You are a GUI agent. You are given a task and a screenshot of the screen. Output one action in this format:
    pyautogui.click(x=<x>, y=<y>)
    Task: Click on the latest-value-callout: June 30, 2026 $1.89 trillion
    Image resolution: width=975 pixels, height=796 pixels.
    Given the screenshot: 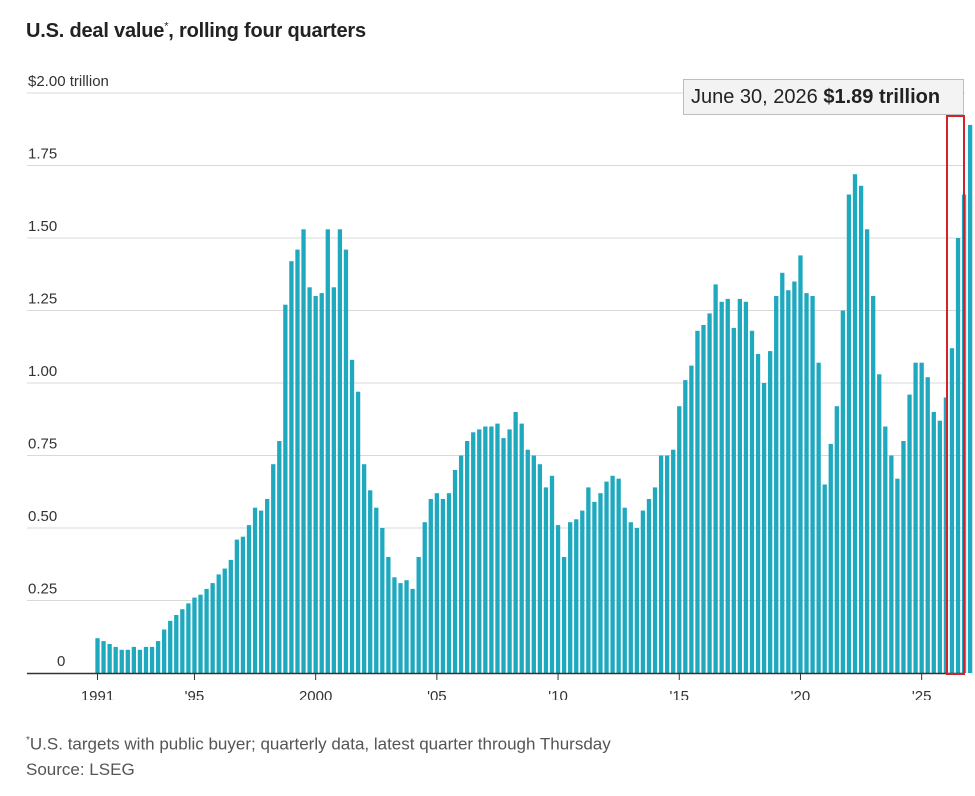 What is the action you would take?
    pyautogui.click(x=823, y=97)
    